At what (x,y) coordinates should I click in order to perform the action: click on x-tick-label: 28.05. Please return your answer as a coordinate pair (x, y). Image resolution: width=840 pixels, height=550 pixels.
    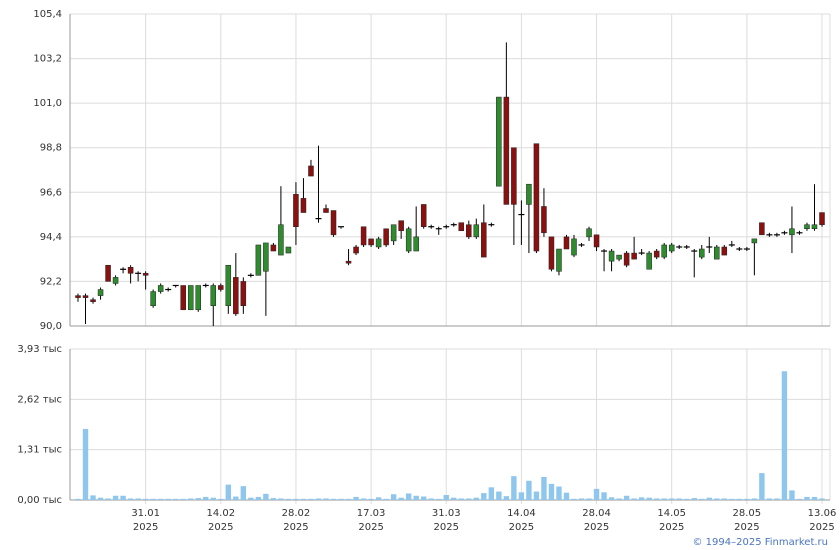
    Looking at the image, I should click on (747, 513).